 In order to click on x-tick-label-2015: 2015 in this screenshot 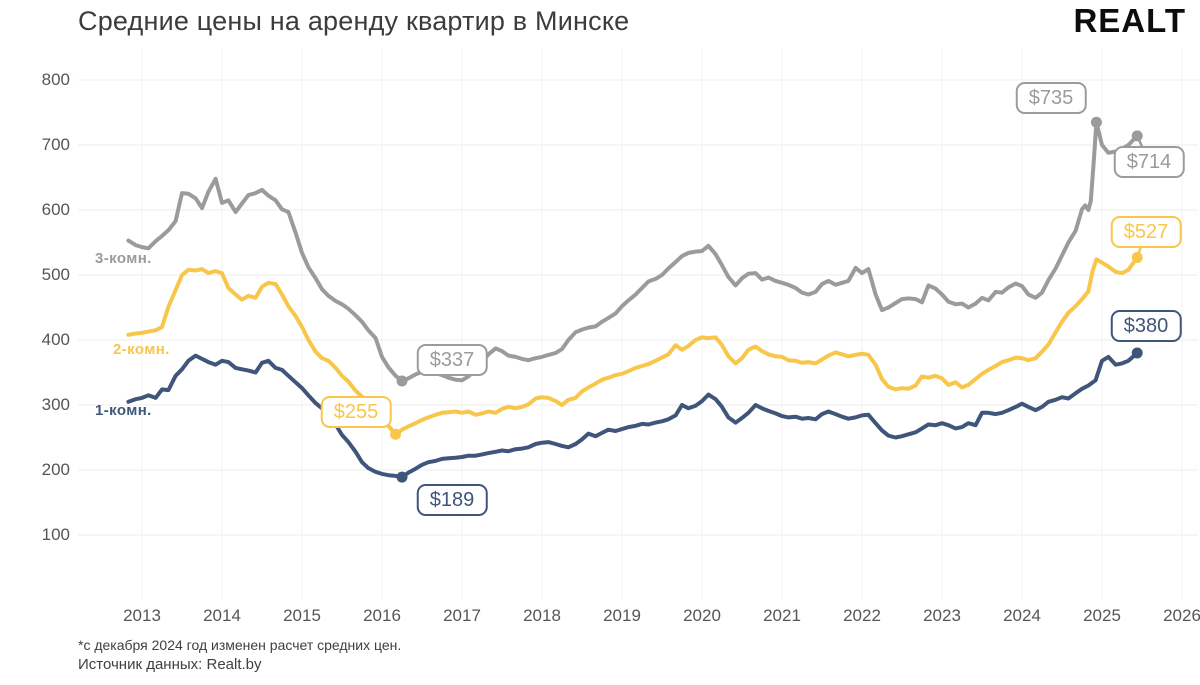, I will do `click(302, 615)`.